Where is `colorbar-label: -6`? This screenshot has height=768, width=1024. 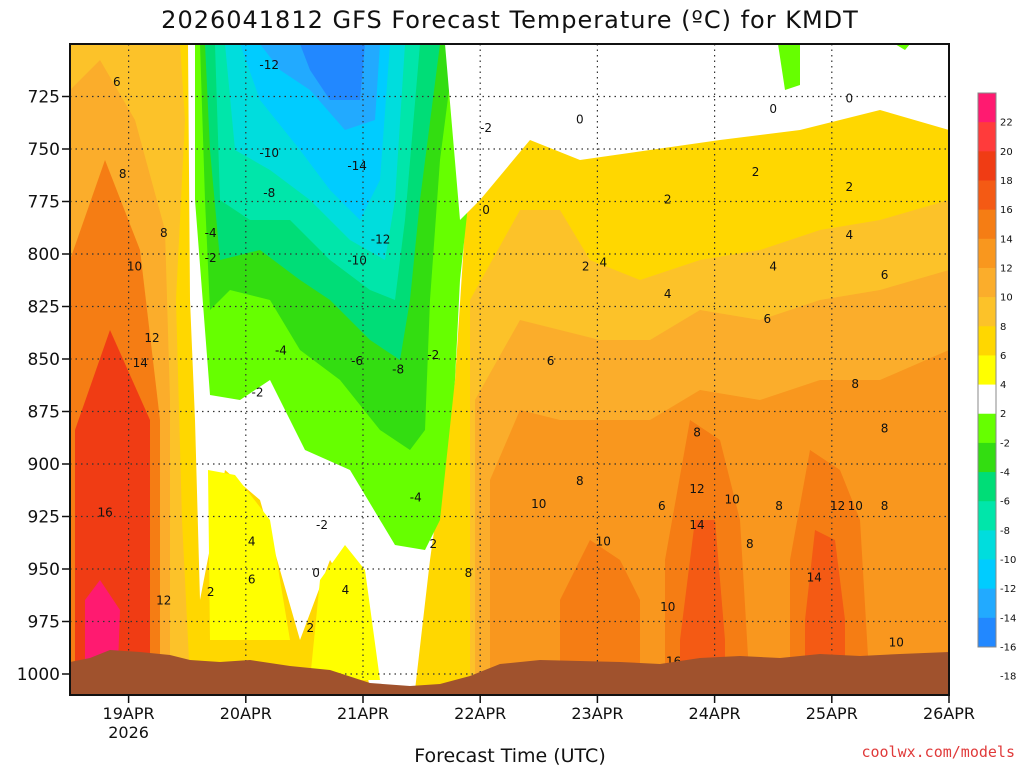 colorbar-label: -6 is located at coordinates (1005, 502).